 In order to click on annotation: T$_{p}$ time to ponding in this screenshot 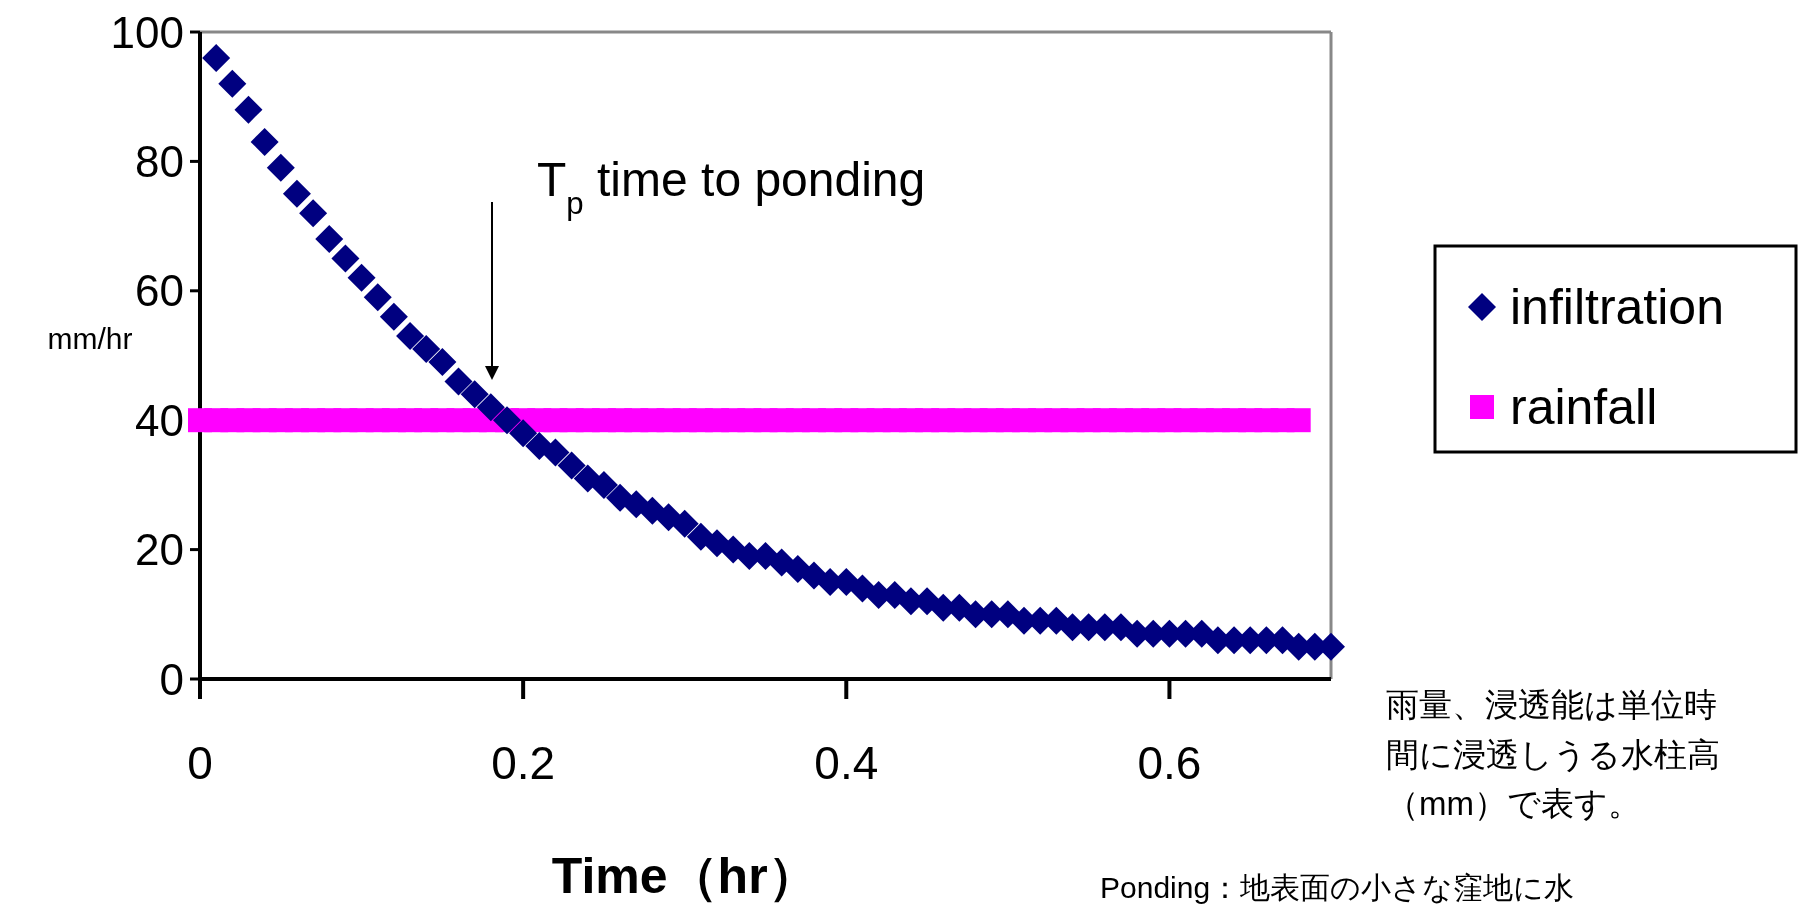, I will do `click(731, 187)`.